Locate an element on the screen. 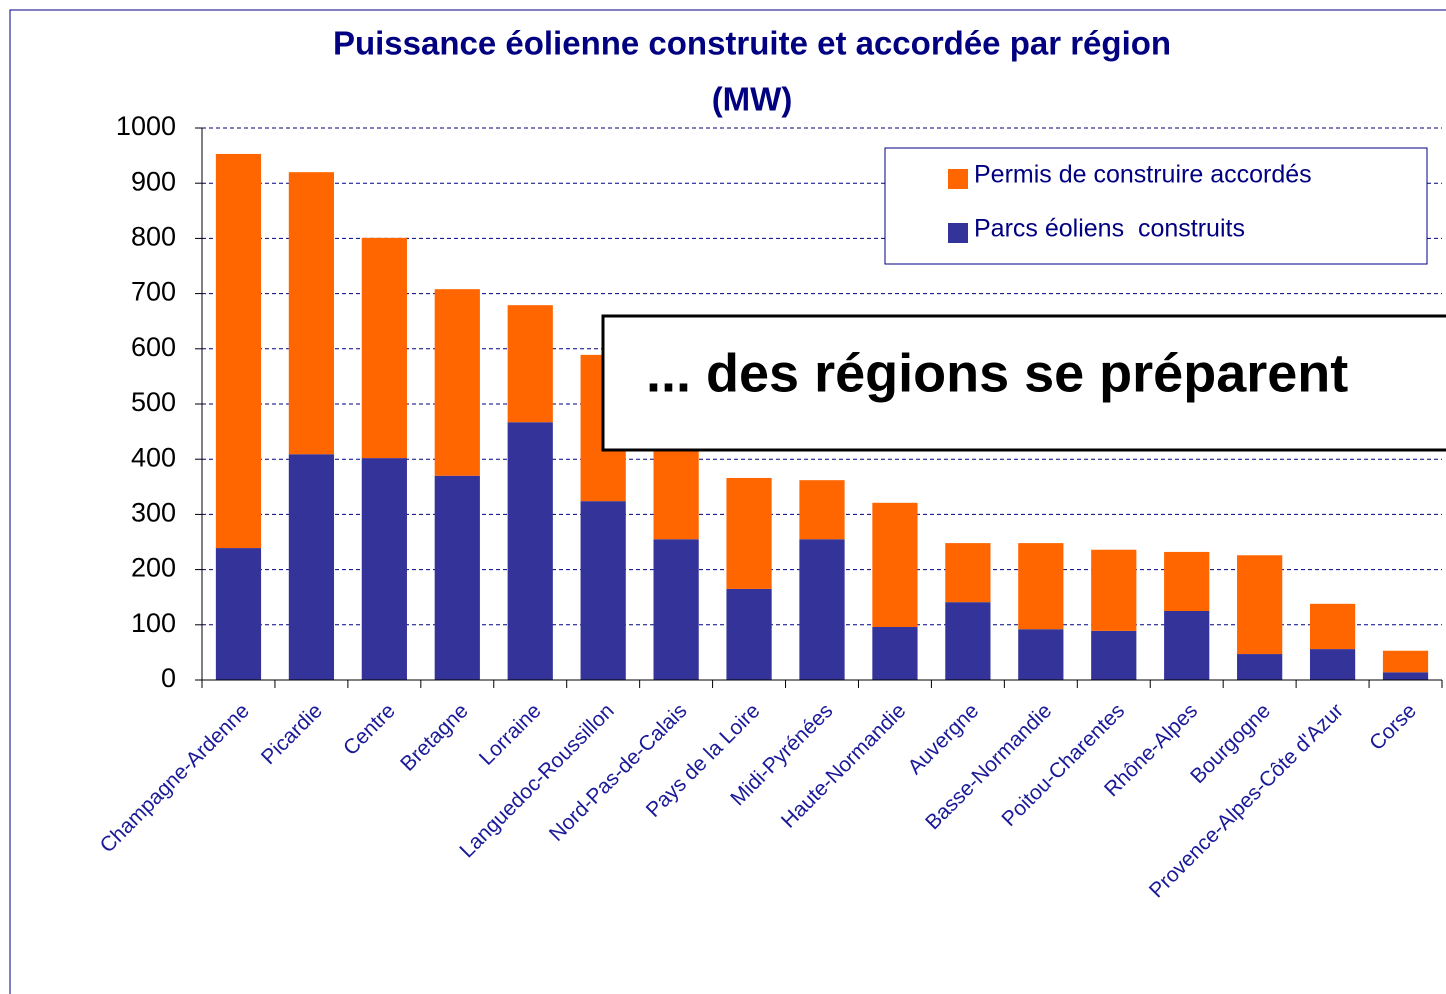  x-tick-label: Champagne-Ardenne is located at coordinates (175, 778).